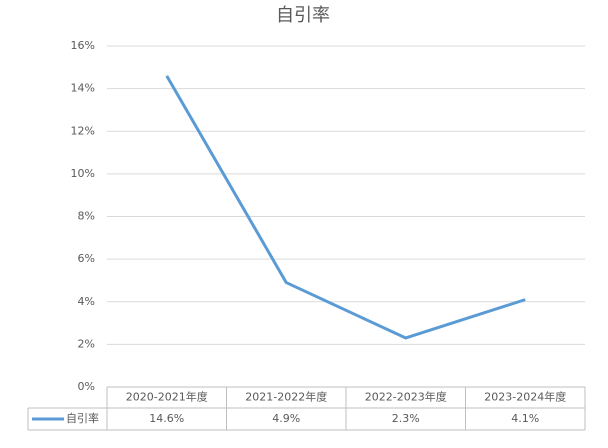 This screenshot has height=448, width=608. I want to click on legend-label: 自引率, so click(82, 418).